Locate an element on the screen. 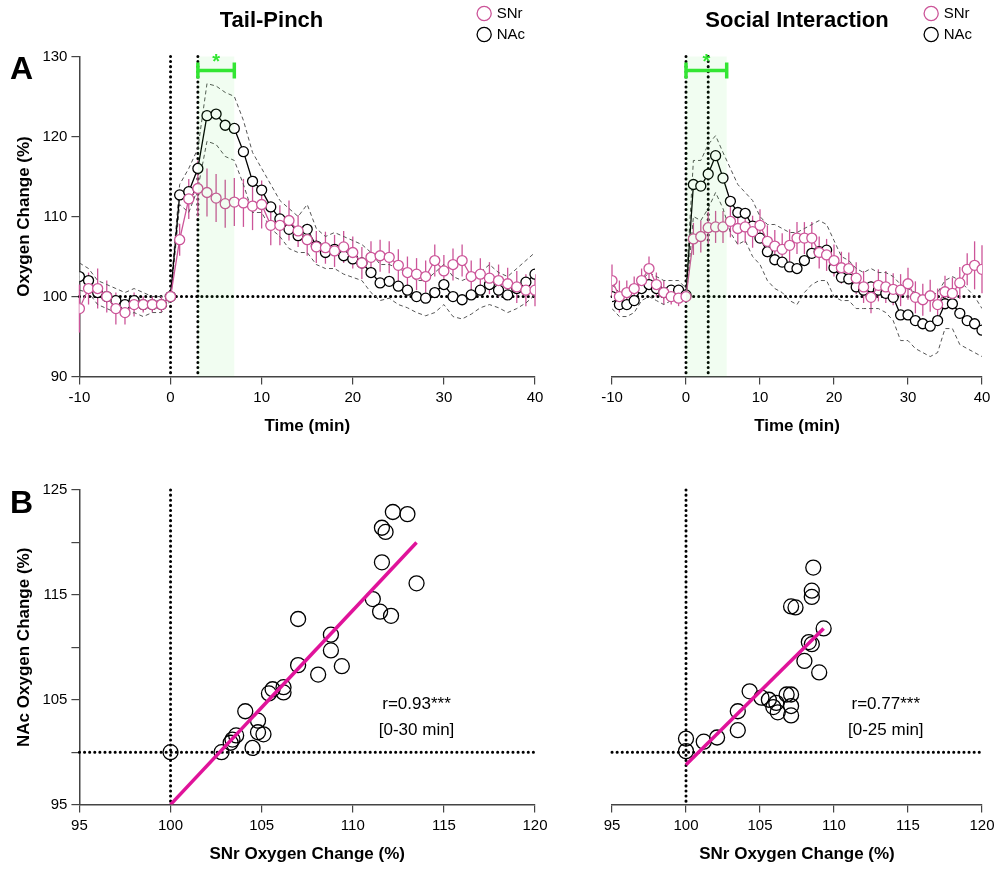 The height and width of the screenshot is (881, 1002). y-tick-label: 95 is located at coordinates (59, 803).